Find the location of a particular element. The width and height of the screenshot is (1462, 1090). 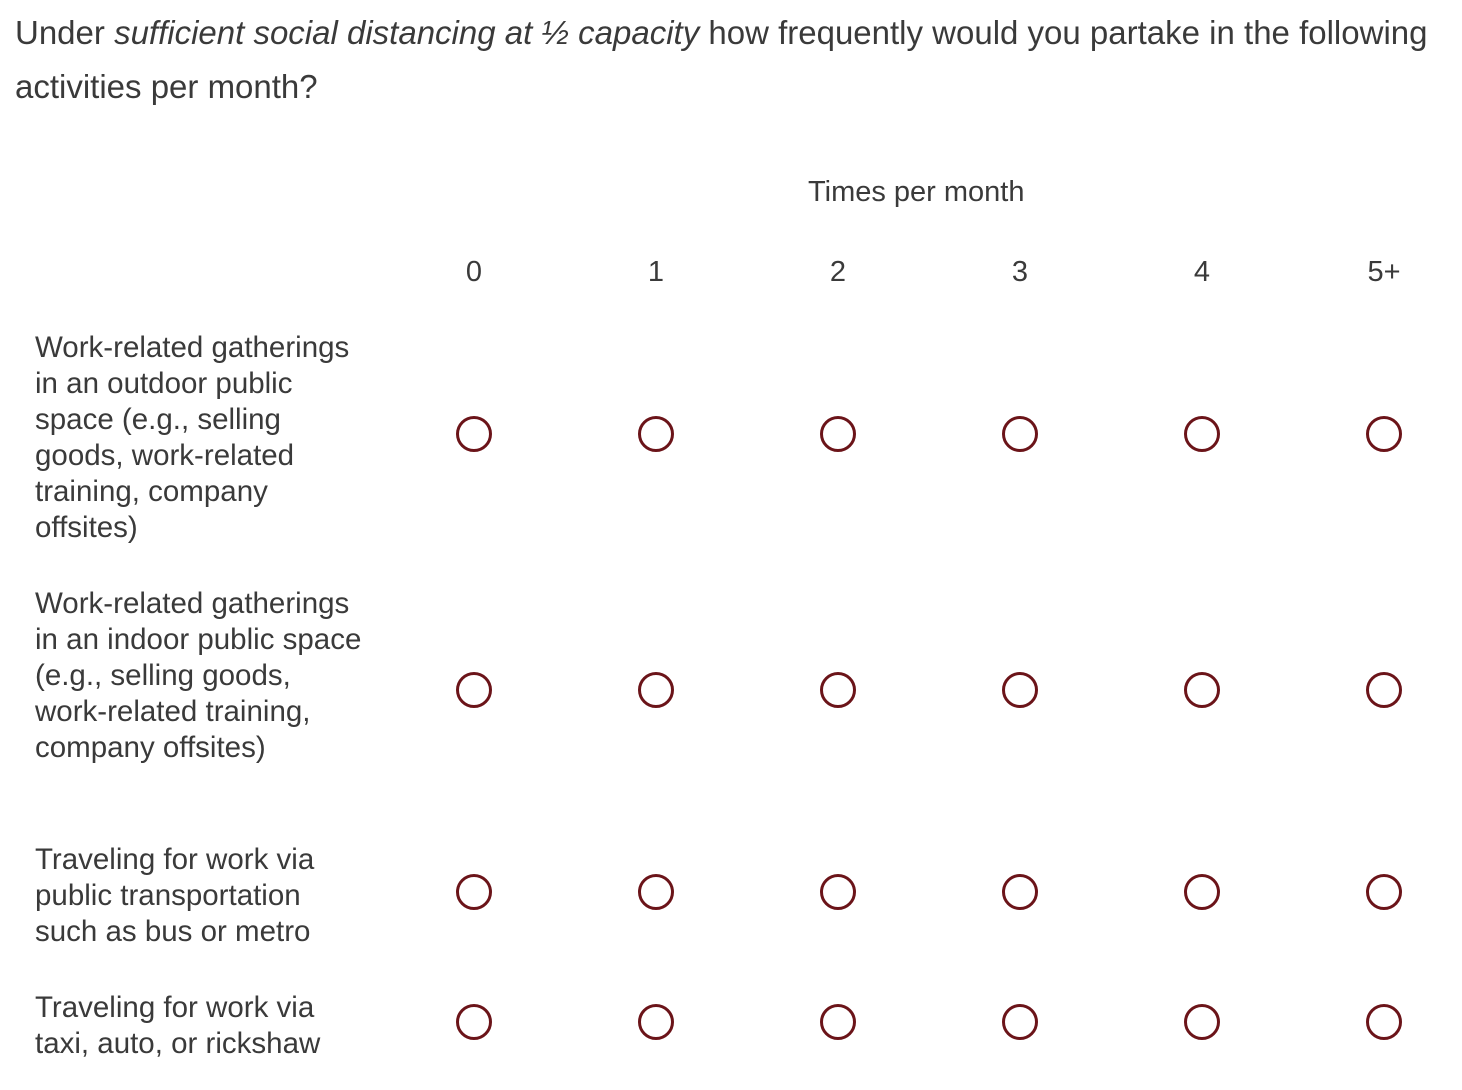

column-label-3: 3 is located at coordinates (1020, 272).